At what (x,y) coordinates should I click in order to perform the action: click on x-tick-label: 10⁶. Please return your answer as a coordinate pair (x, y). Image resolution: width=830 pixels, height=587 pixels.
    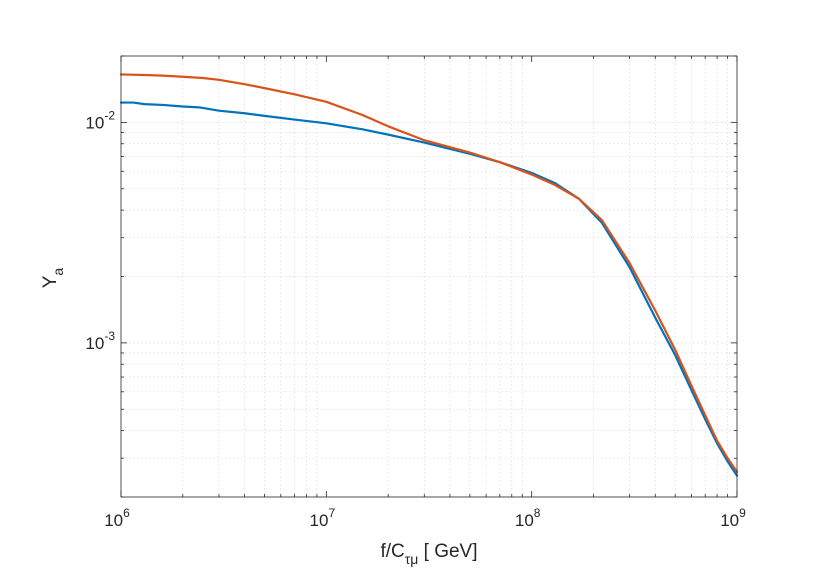
    Looking at the image, I should click on (117, 518).